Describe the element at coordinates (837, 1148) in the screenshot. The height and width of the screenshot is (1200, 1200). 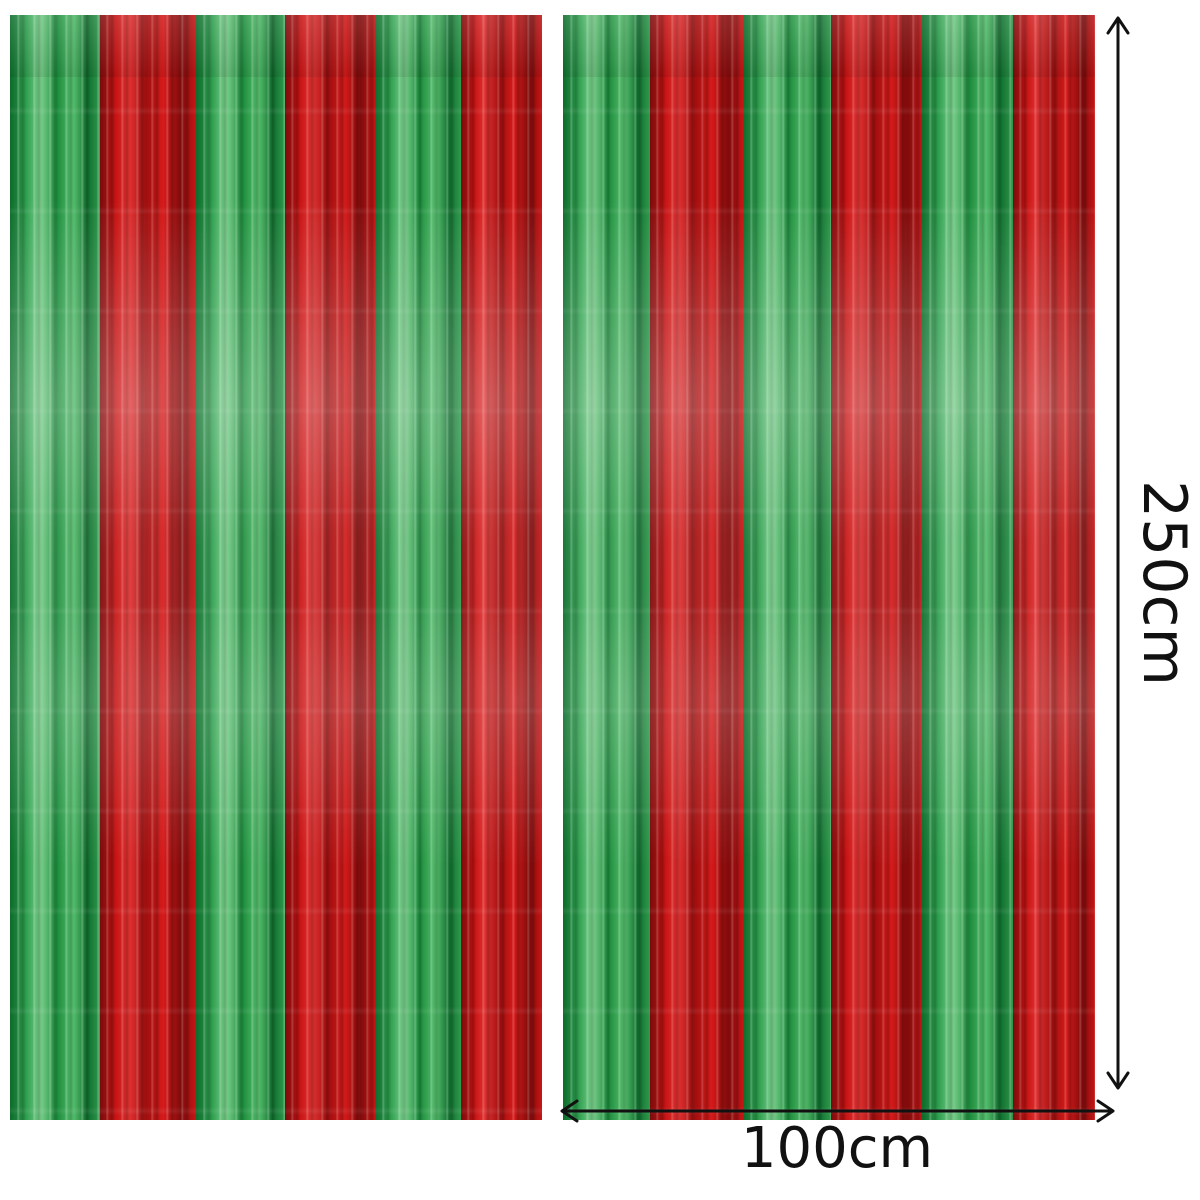
I see `width-dimension-label: 100cm` at that location.